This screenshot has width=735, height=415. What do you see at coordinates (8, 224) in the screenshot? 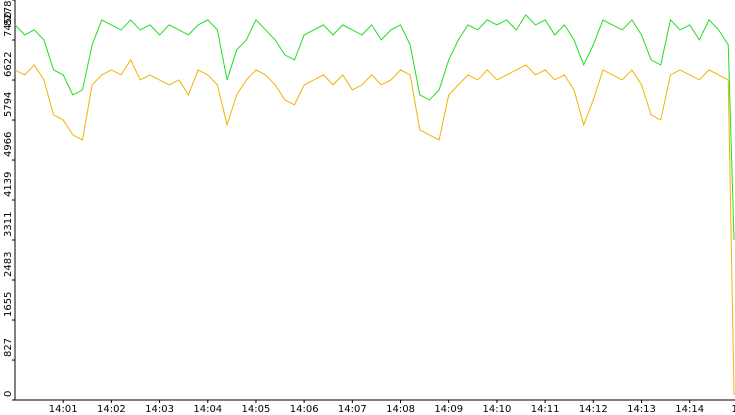
I see `y-tick-label: 3311` at bounding box center [8, 224].